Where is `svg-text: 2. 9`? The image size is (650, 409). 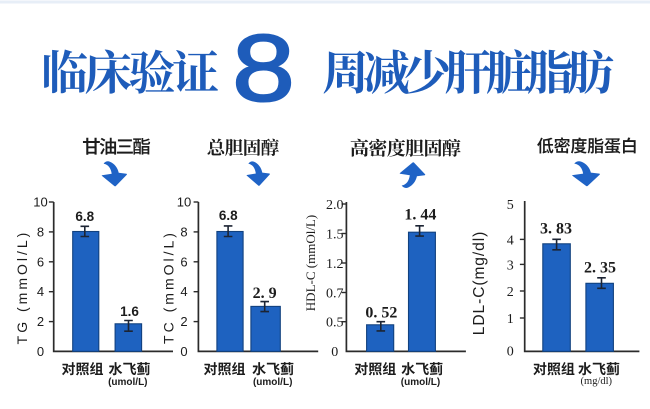
svg-text: 2. 9 is located at coordinates (265, 293).